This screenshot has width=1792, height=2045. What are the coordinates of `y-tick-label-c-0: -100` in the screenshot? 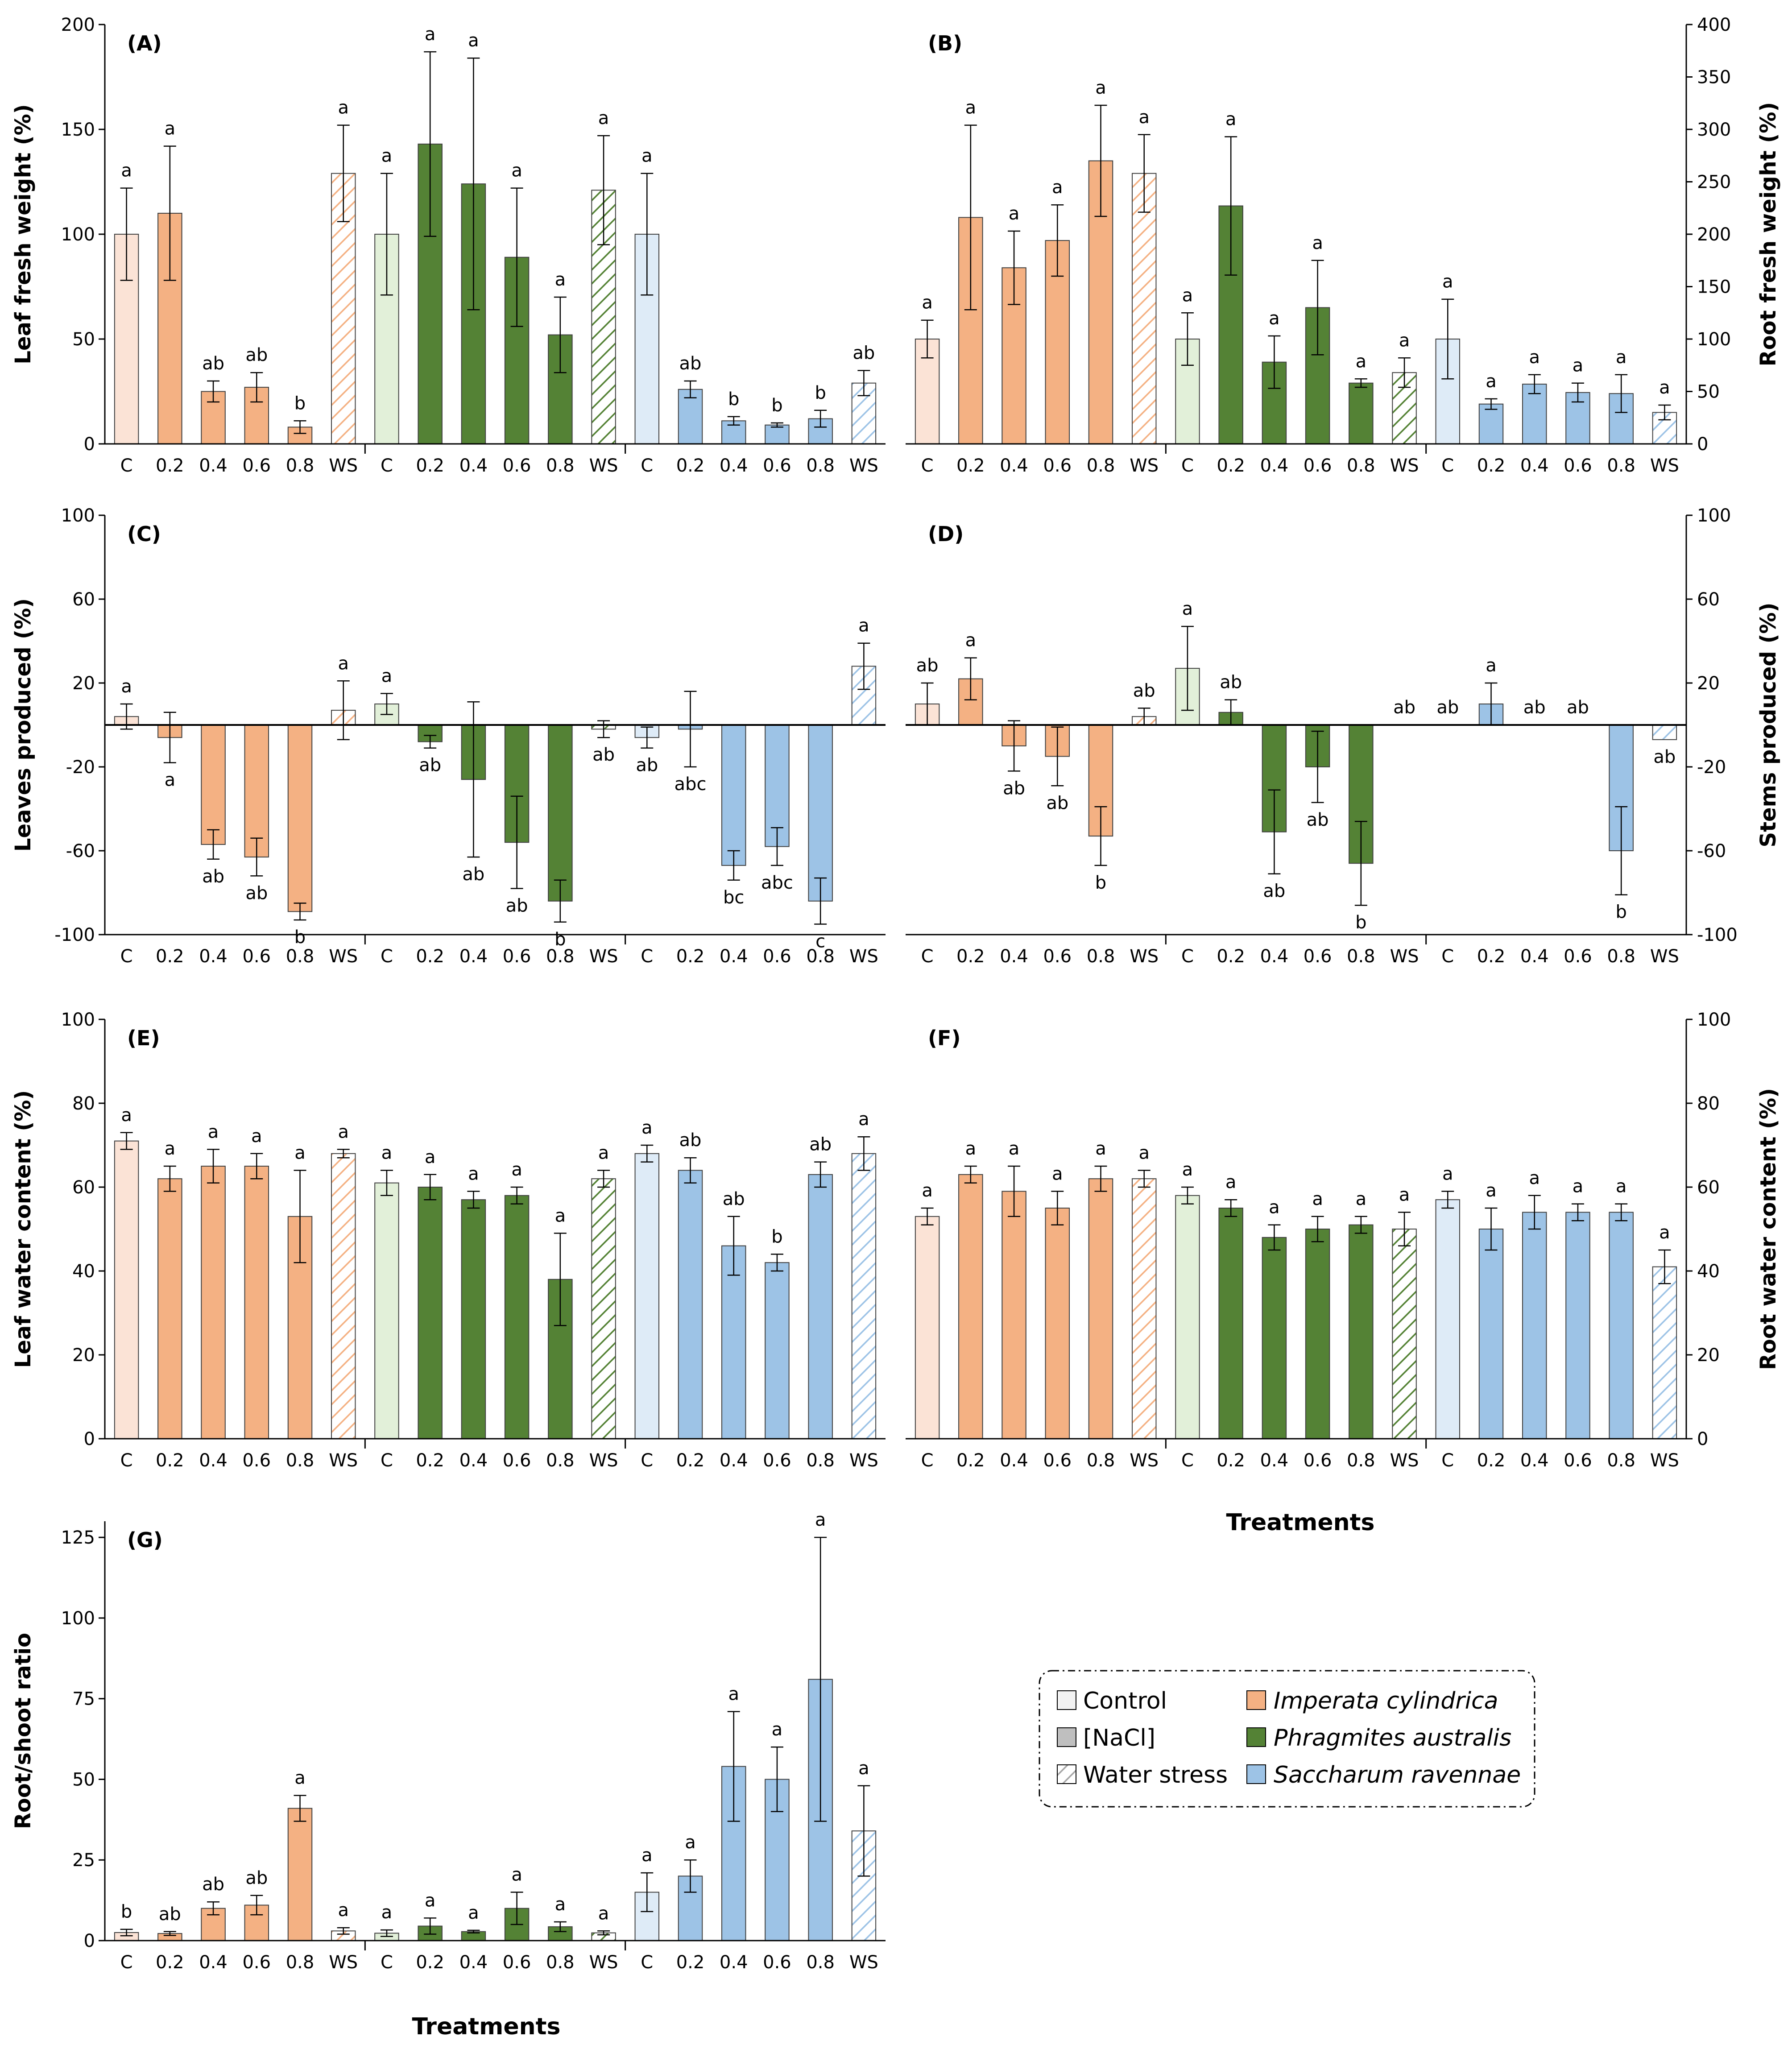 It's located at (74, 935).